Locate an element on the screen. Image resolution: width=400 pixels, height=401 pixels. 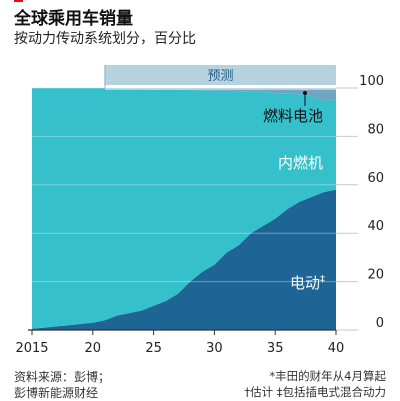
x-tick-25: 25 is located at coordinates (153, 348).